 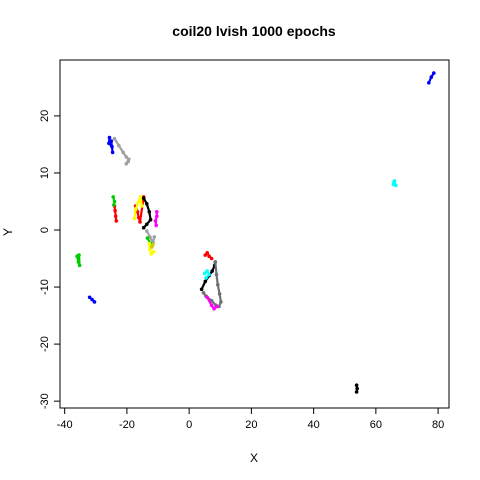 What do you see at coordinates (45, 230) in the screenshot?
I see `y-tick-label: 0` at bounding box center [45, 230].